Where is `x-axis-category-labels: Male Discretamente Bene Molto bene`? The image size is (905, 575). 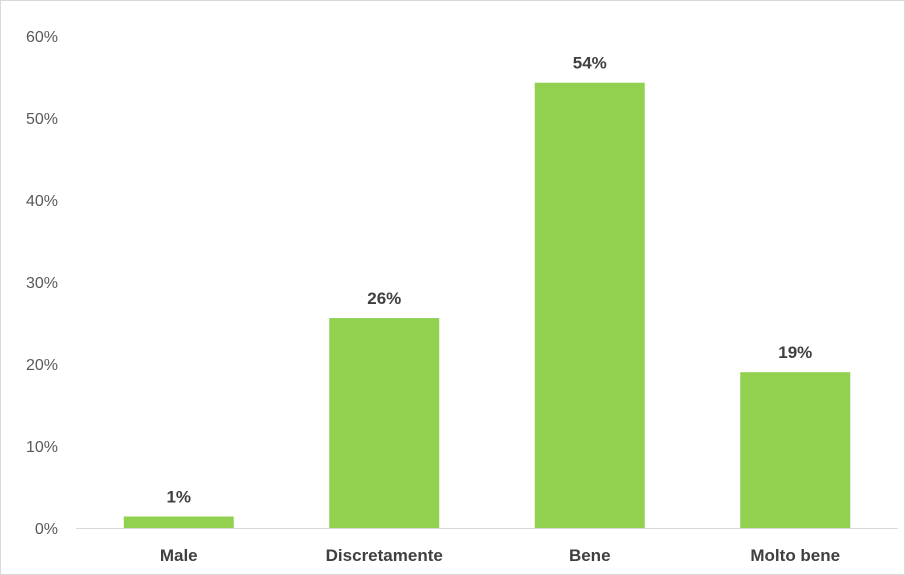
x-axis-category-labels: Male Discretamente Bene Molto bene is located at coordinates (500, 555).